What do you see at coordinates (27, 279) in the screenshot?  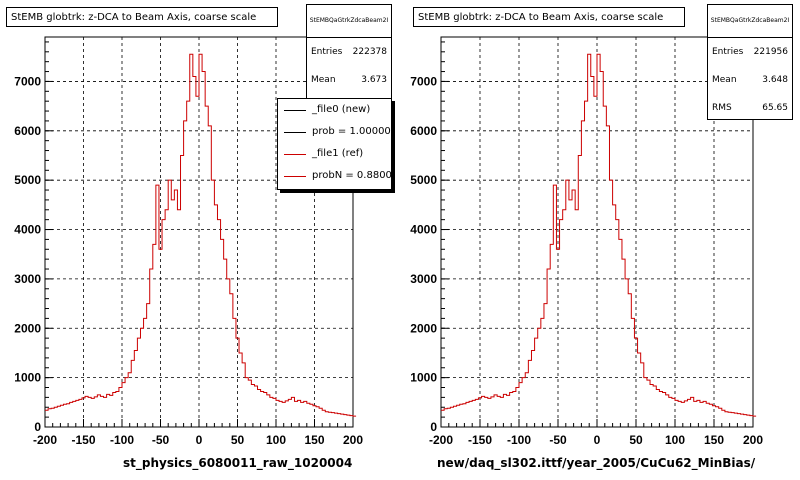 I see `panel-1-y-tick-label: 3000` at bounding box center [27, 279].